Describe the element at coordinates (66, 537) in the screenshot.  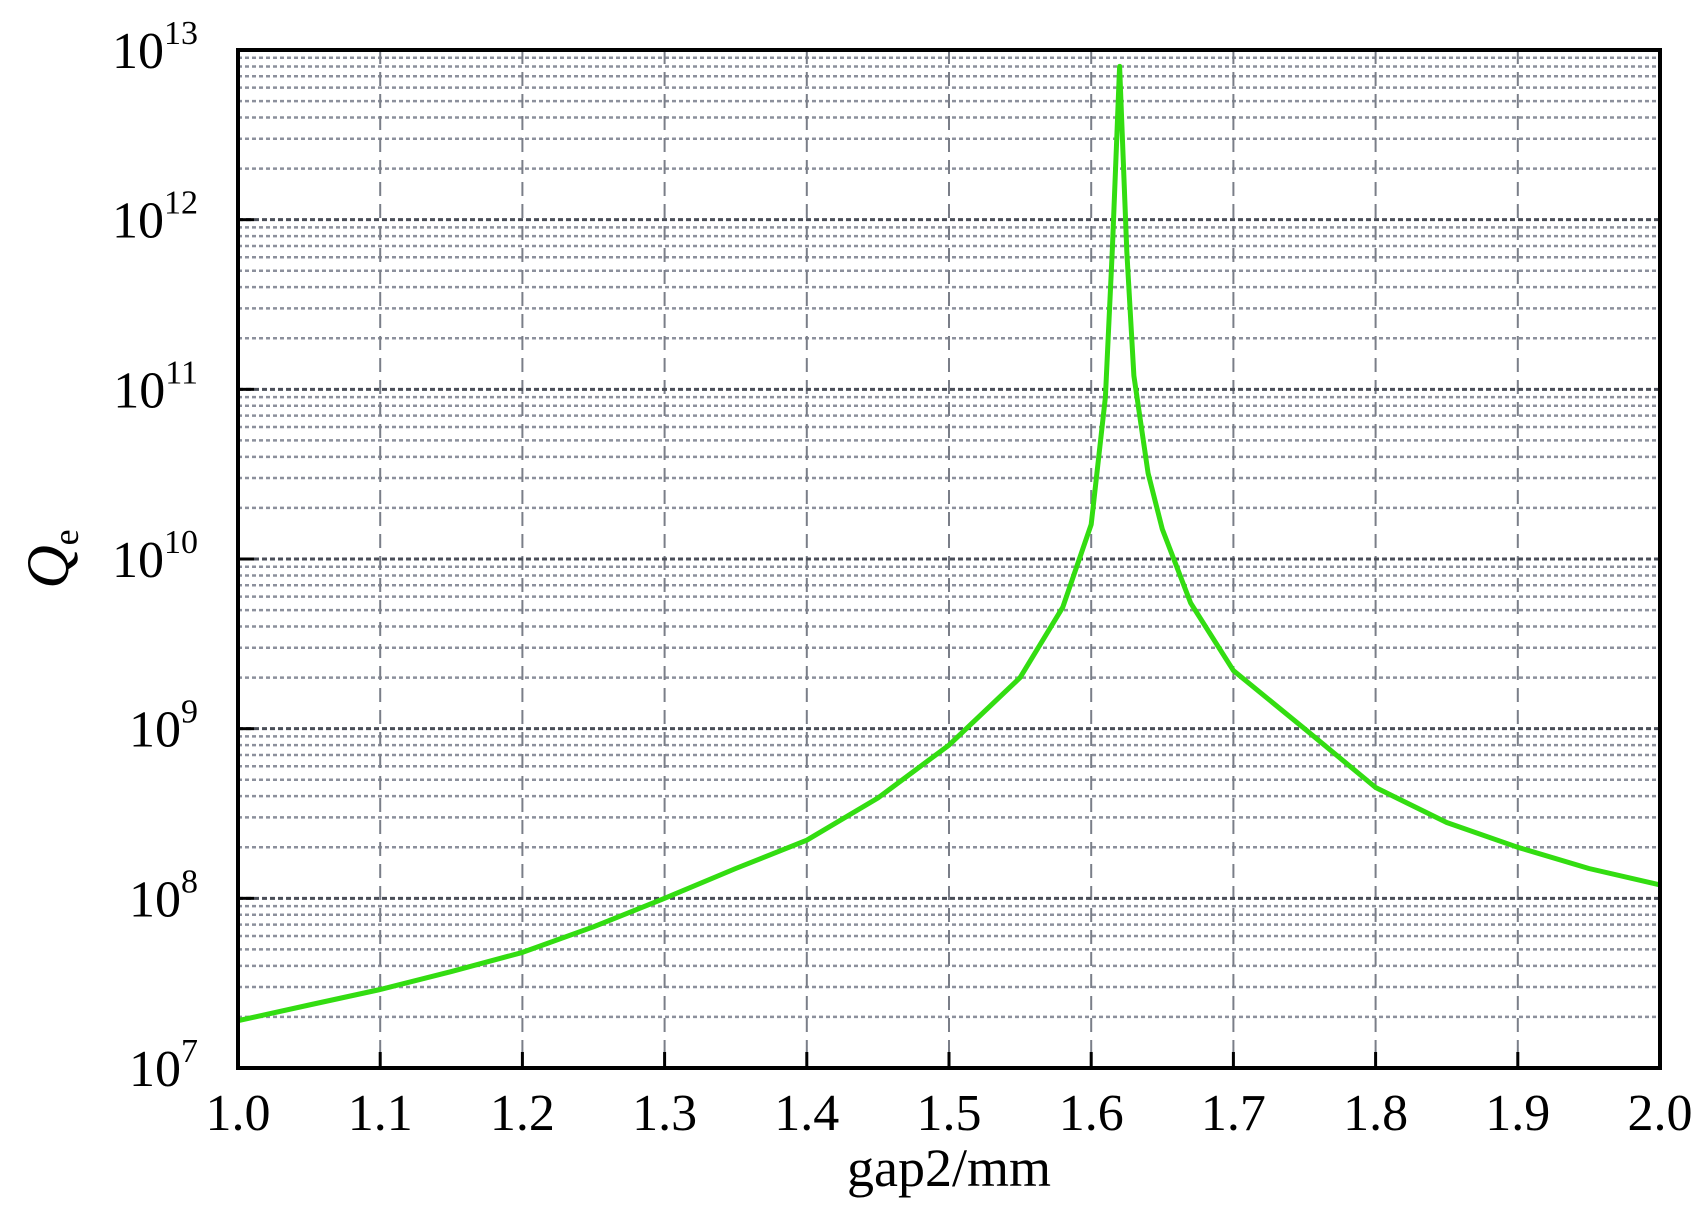
I see `y-axis-title-subscript: e` at that location.